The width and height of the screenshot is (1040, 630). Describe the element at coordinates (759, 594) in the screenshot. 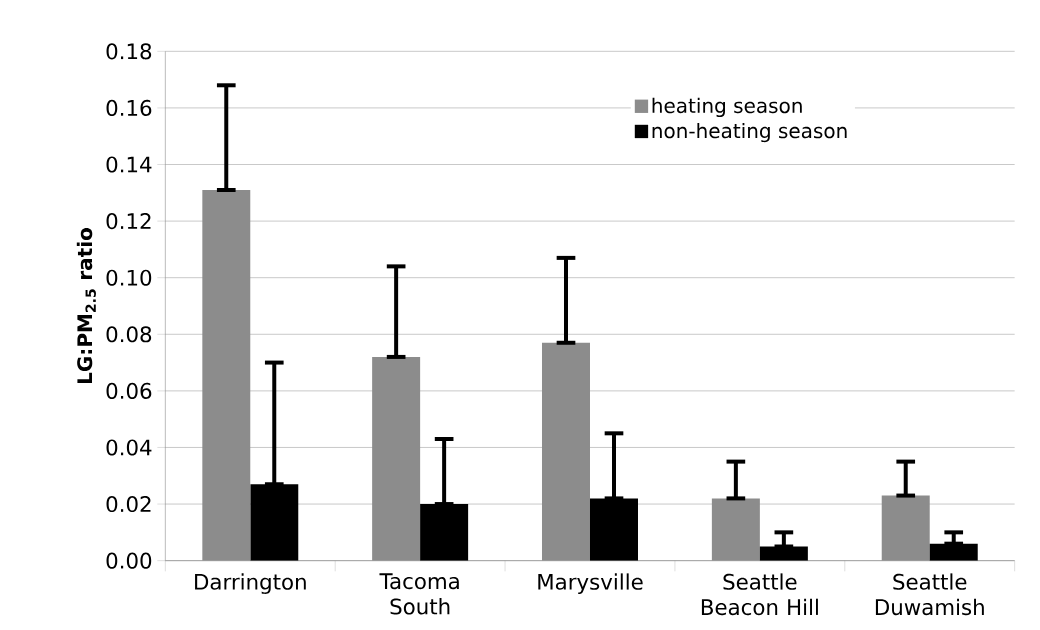

I see `x-tick-label: Seattle Beacon Hill` at that location.